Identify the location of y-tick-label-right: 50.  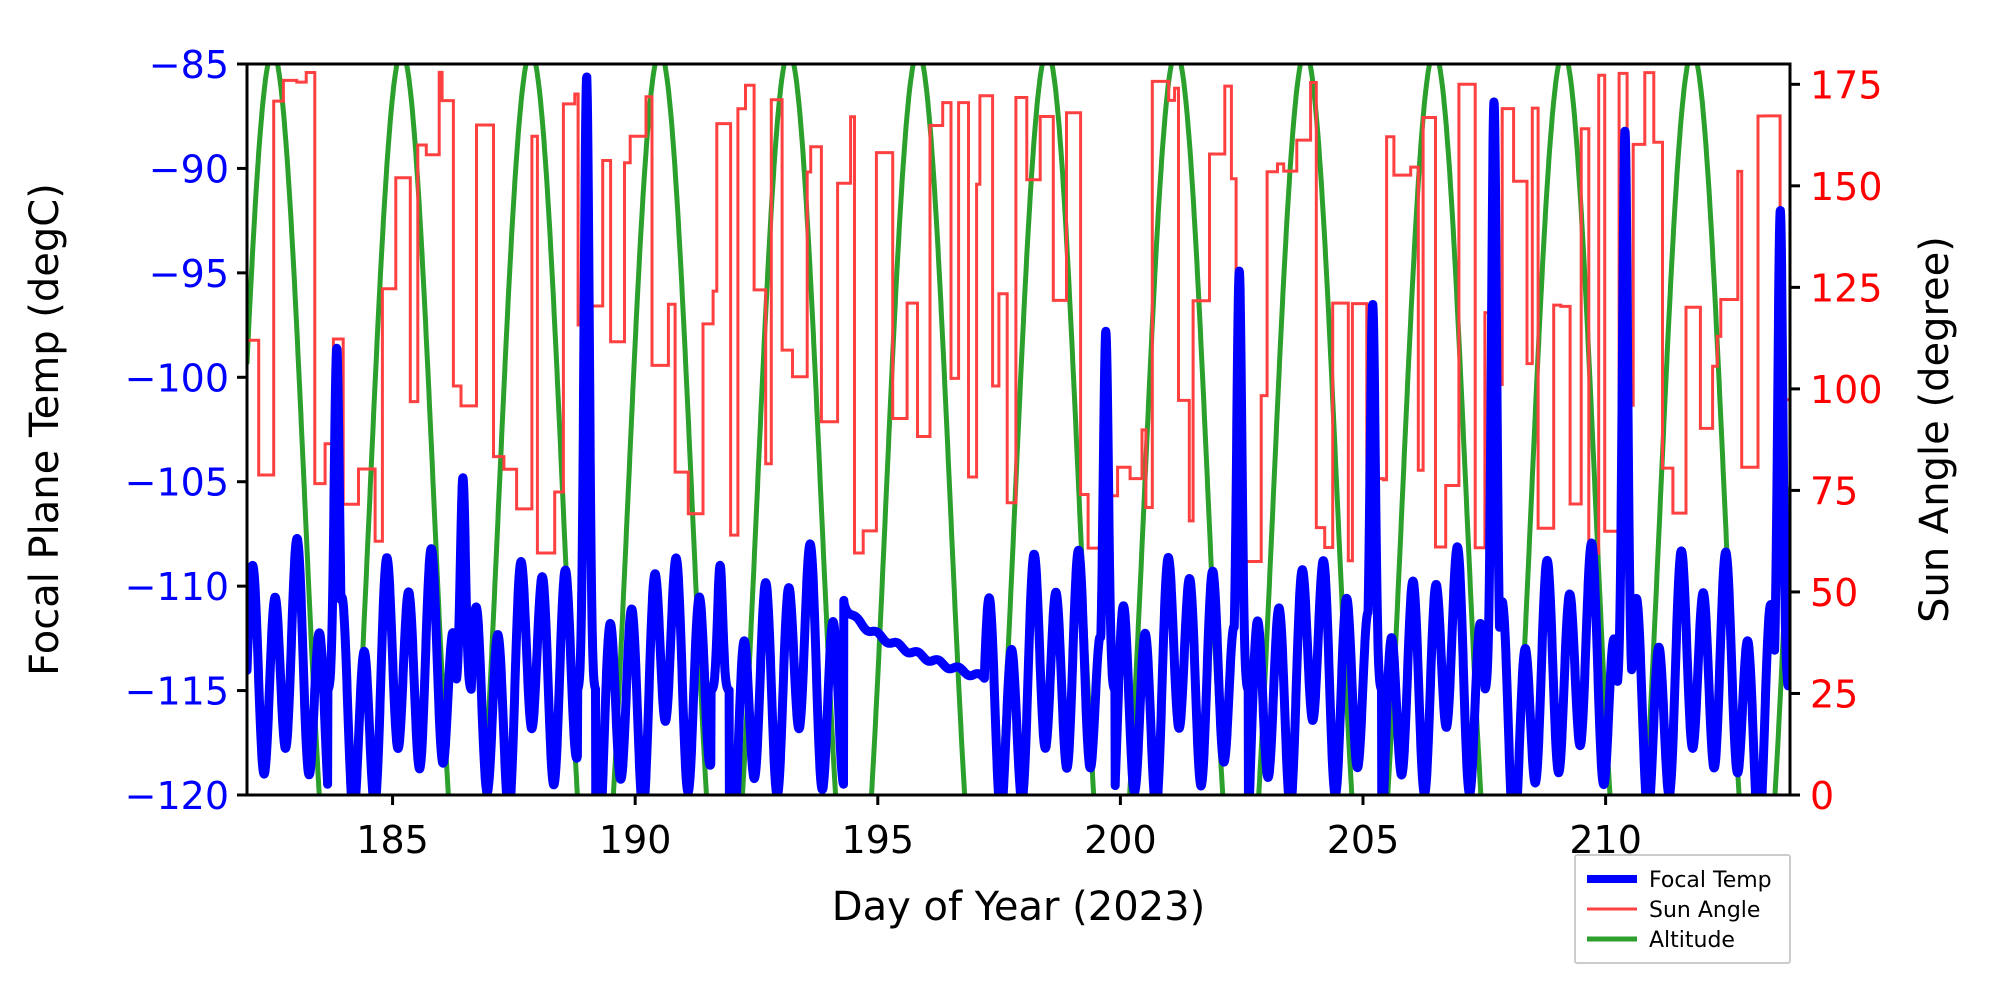
(1834, 593).